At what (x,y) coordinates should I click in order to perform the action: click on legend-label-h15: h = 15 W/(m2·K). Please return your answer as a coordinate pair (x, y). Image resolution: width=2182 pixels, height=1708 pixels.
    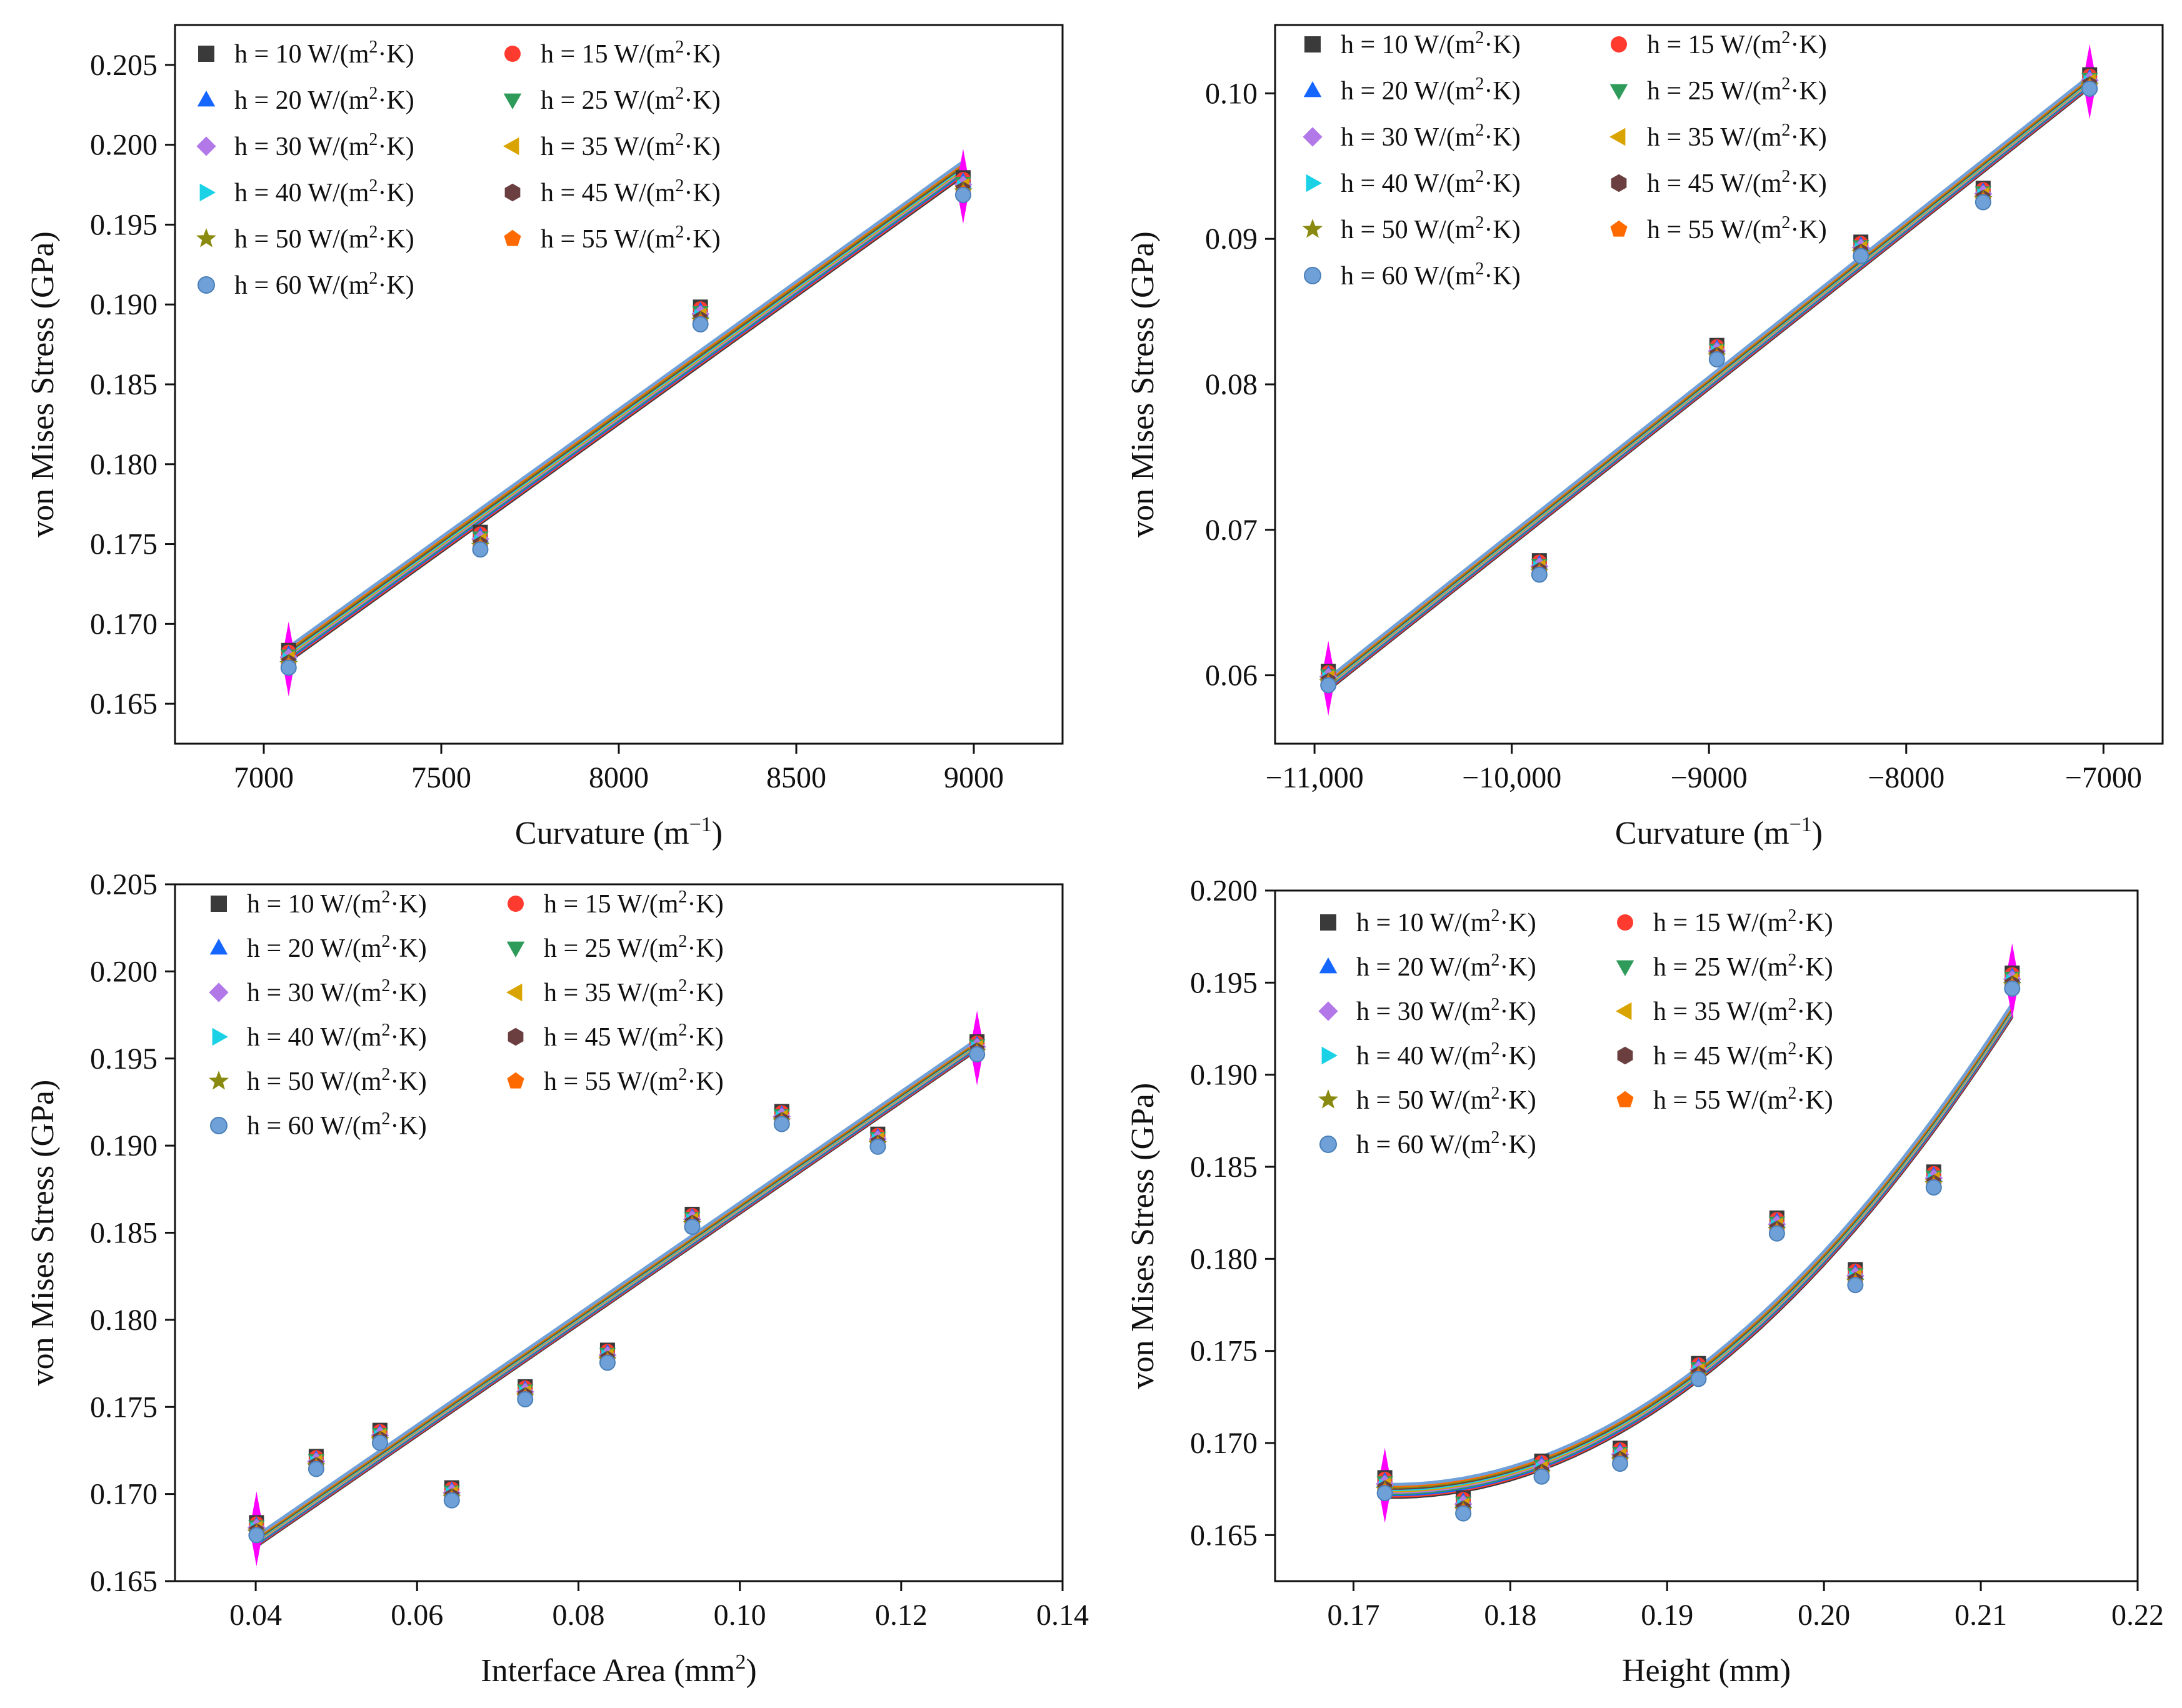
    Looking at the image, I should click on (1737, 43).